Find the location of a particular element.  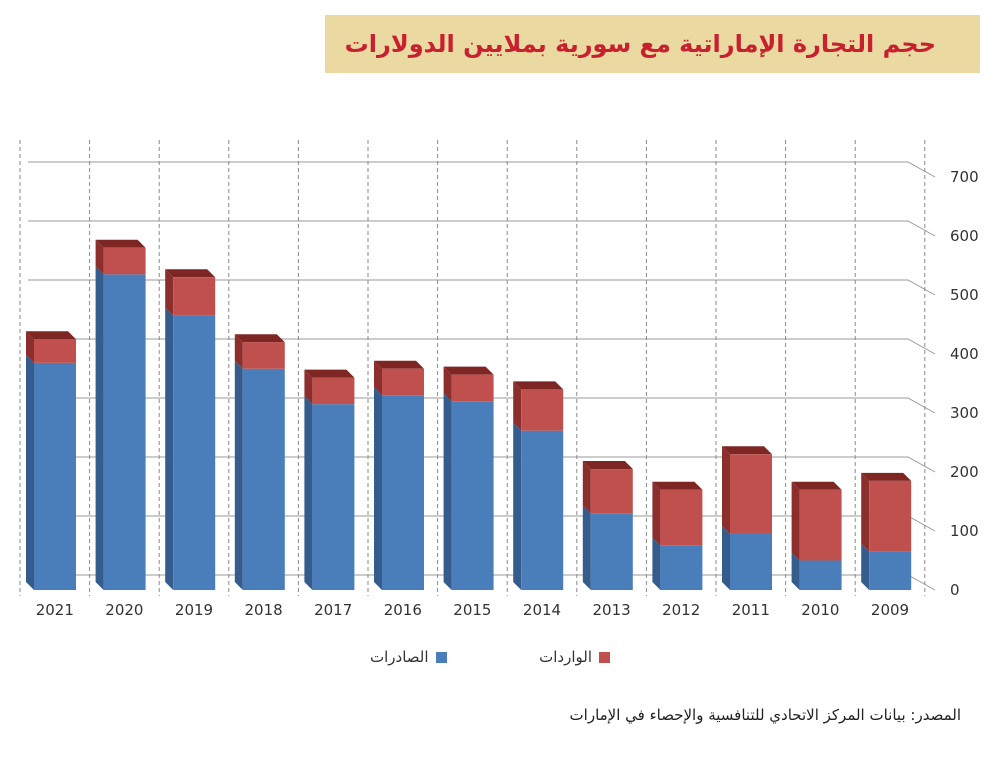

x-tick-label: 2012 is located at coordinates (681, 610).